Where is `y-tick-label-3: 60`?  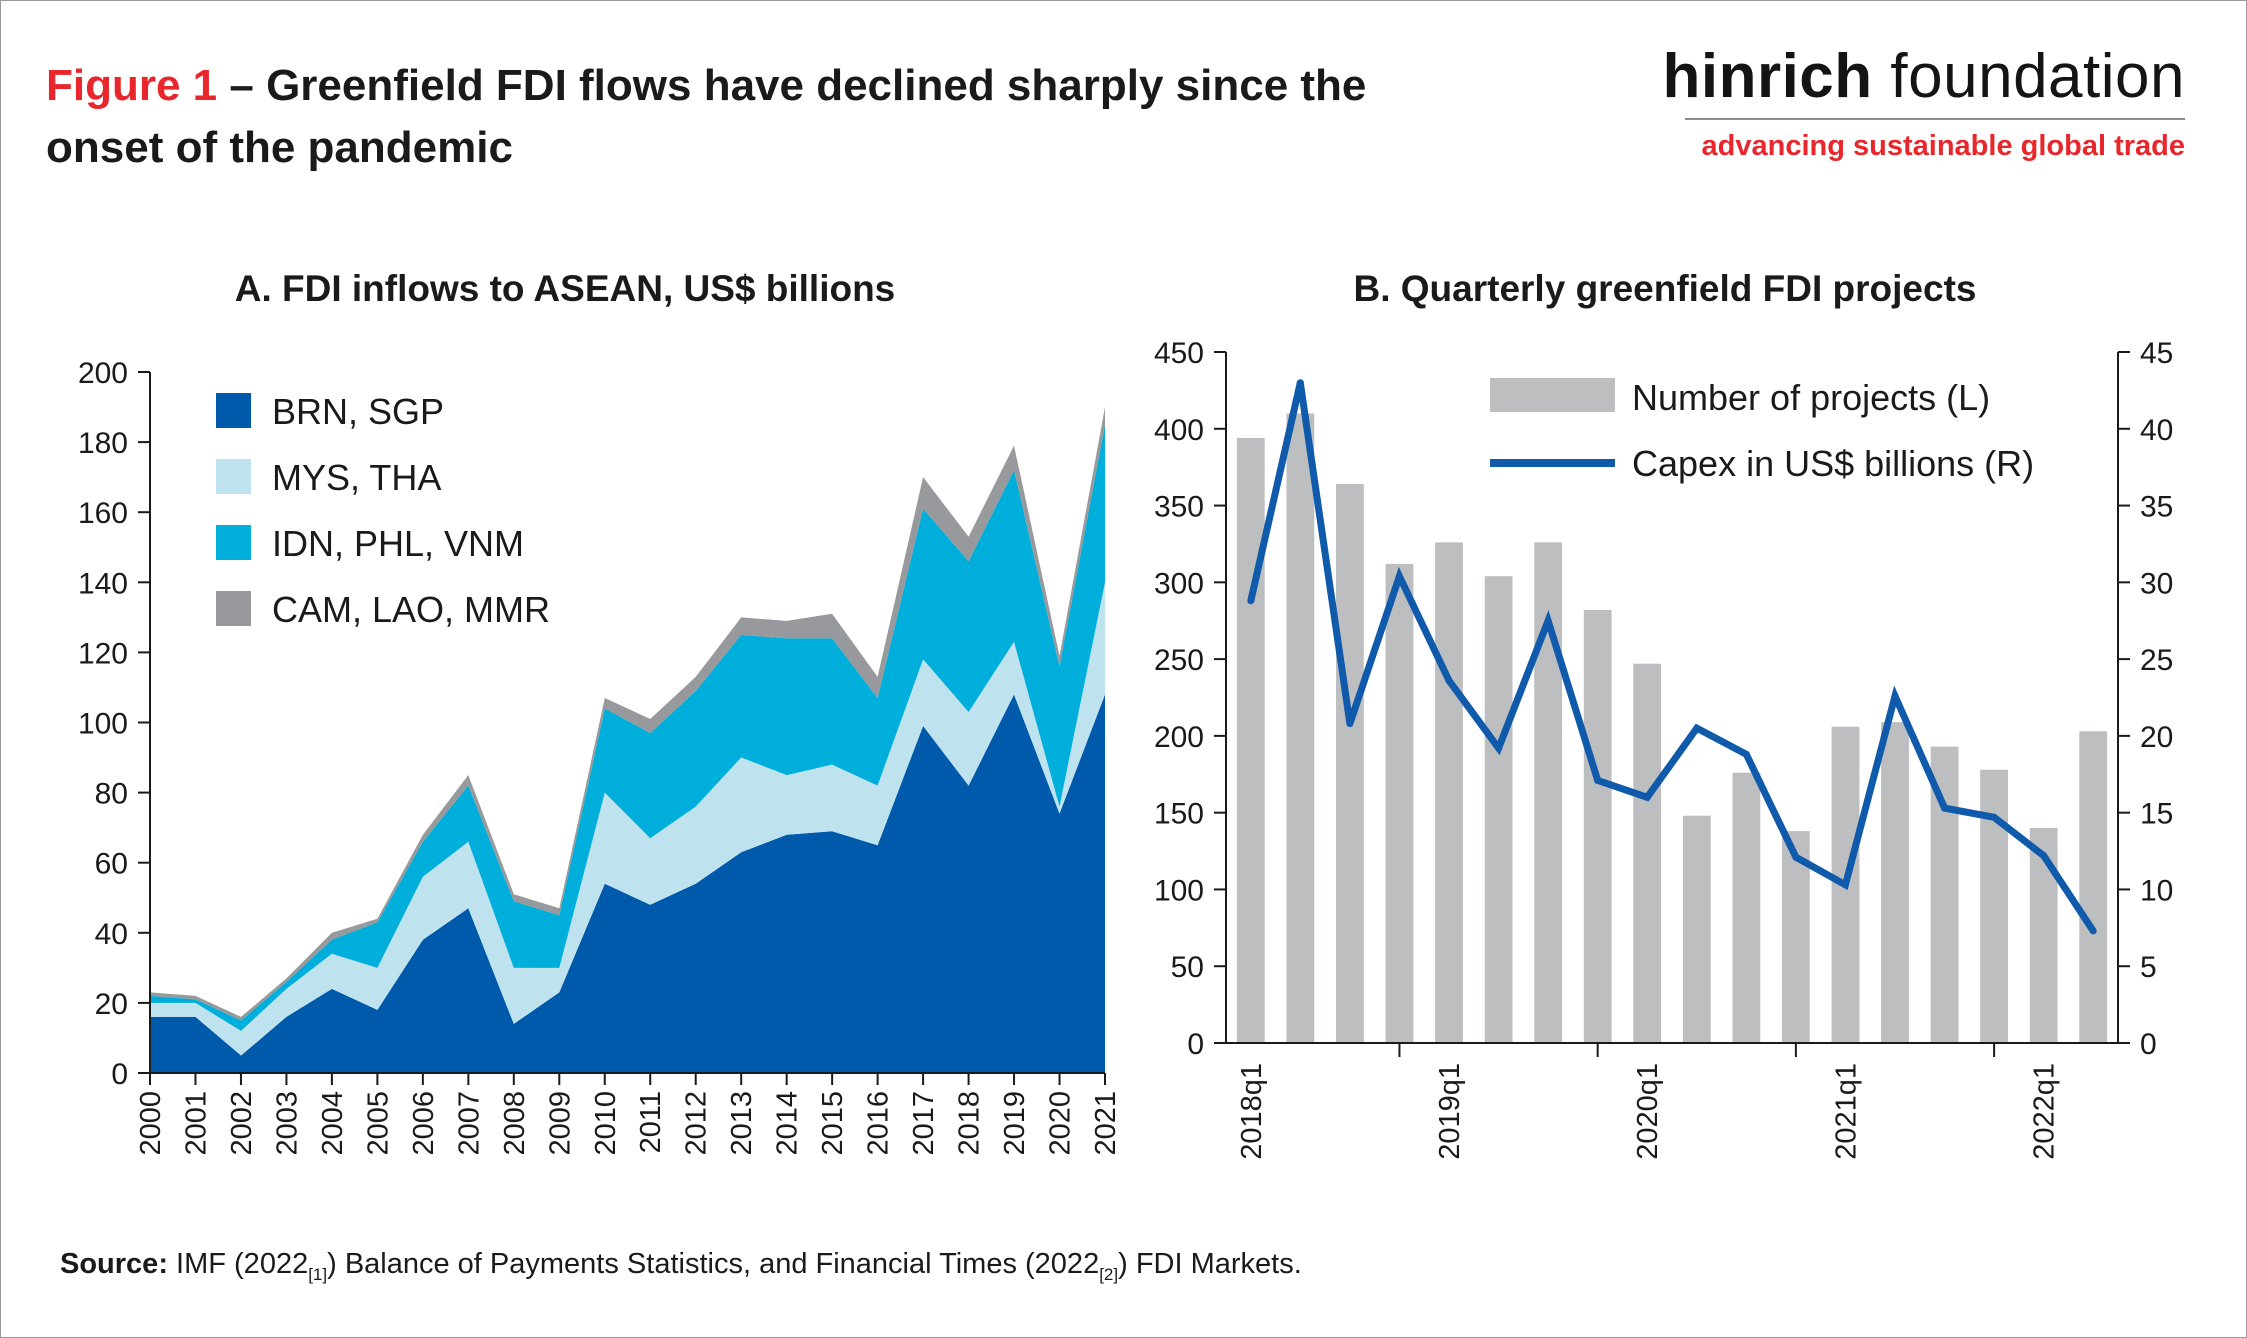
y-tick-label-3: 60 is located at coordinates (111, 864).